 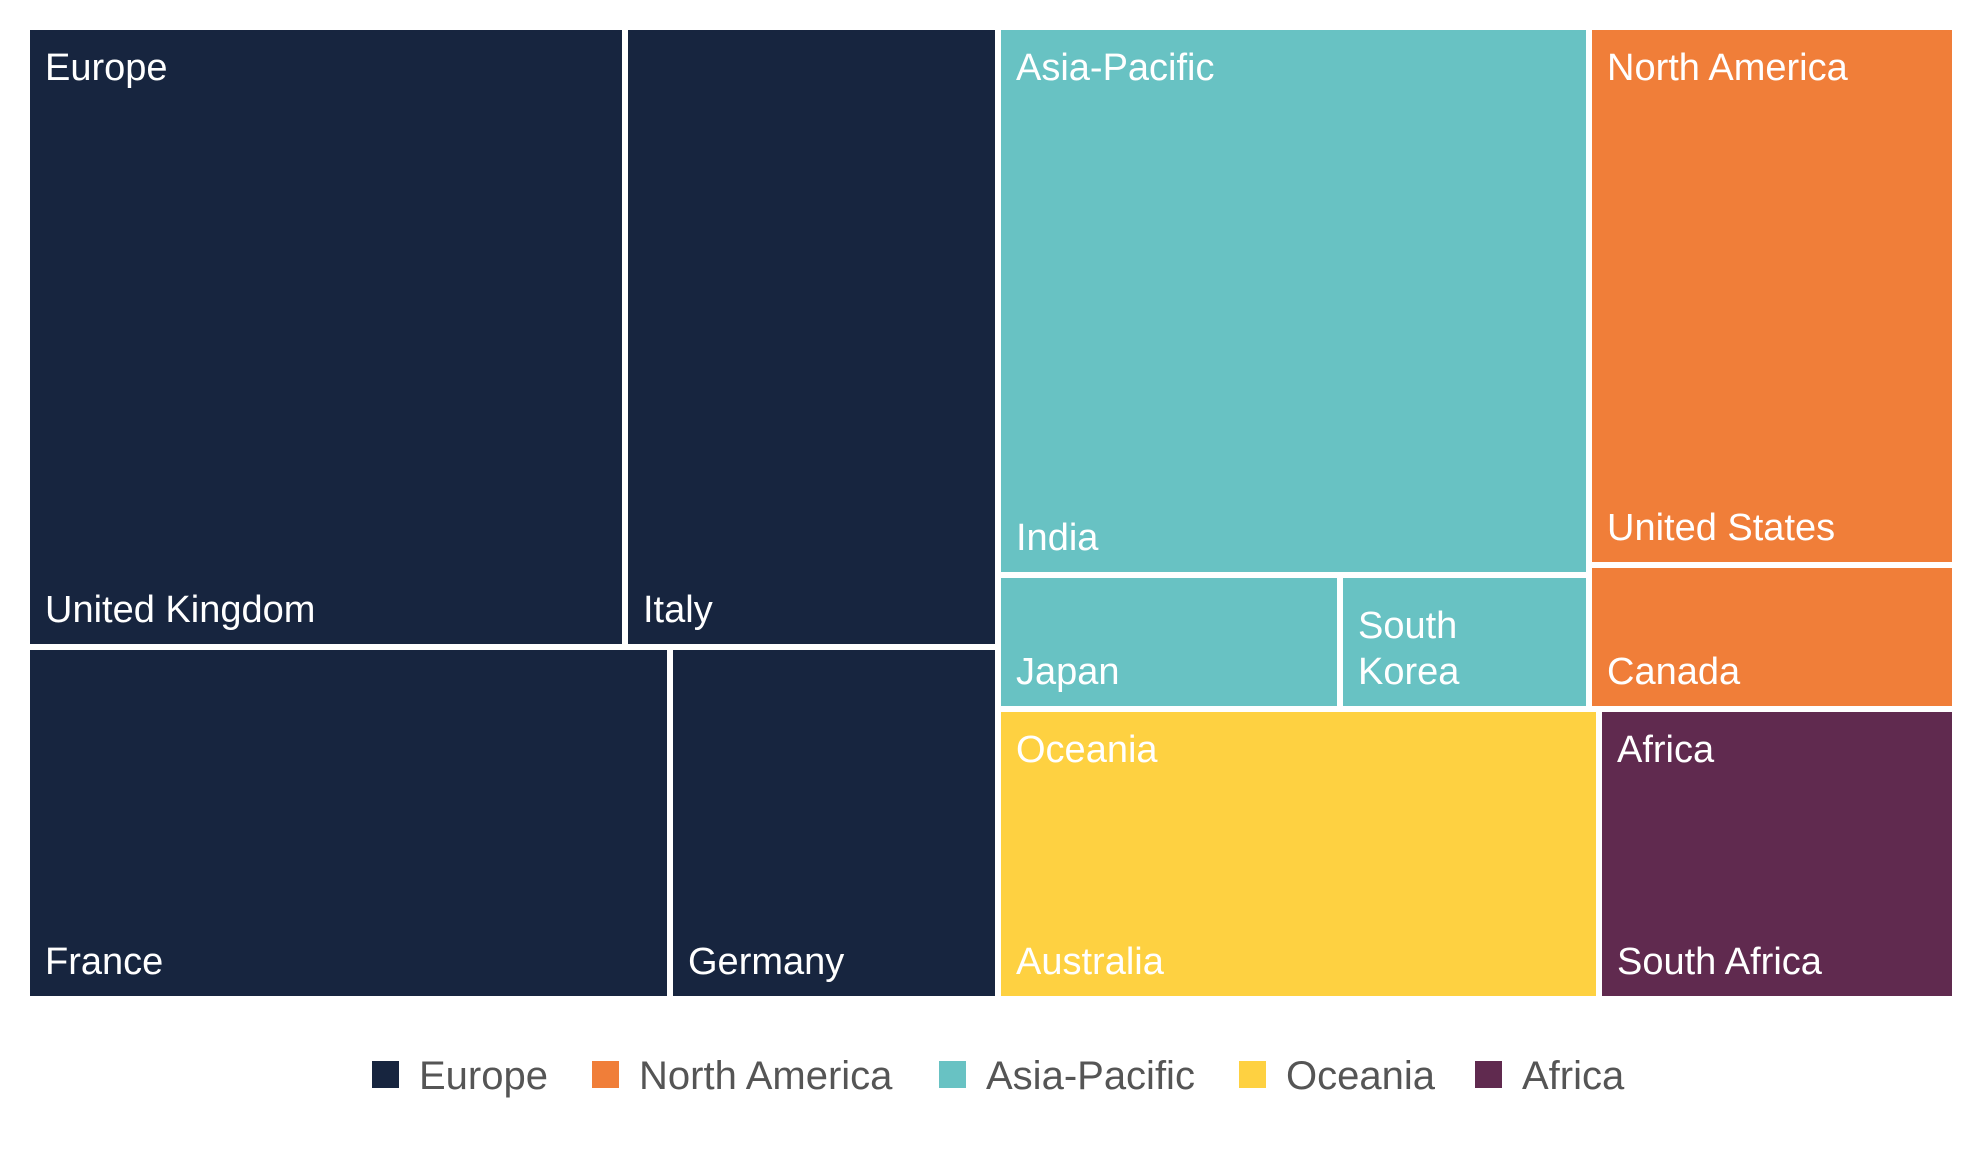 I want to click on tile-label-france: France, so click(x=104, y=962).